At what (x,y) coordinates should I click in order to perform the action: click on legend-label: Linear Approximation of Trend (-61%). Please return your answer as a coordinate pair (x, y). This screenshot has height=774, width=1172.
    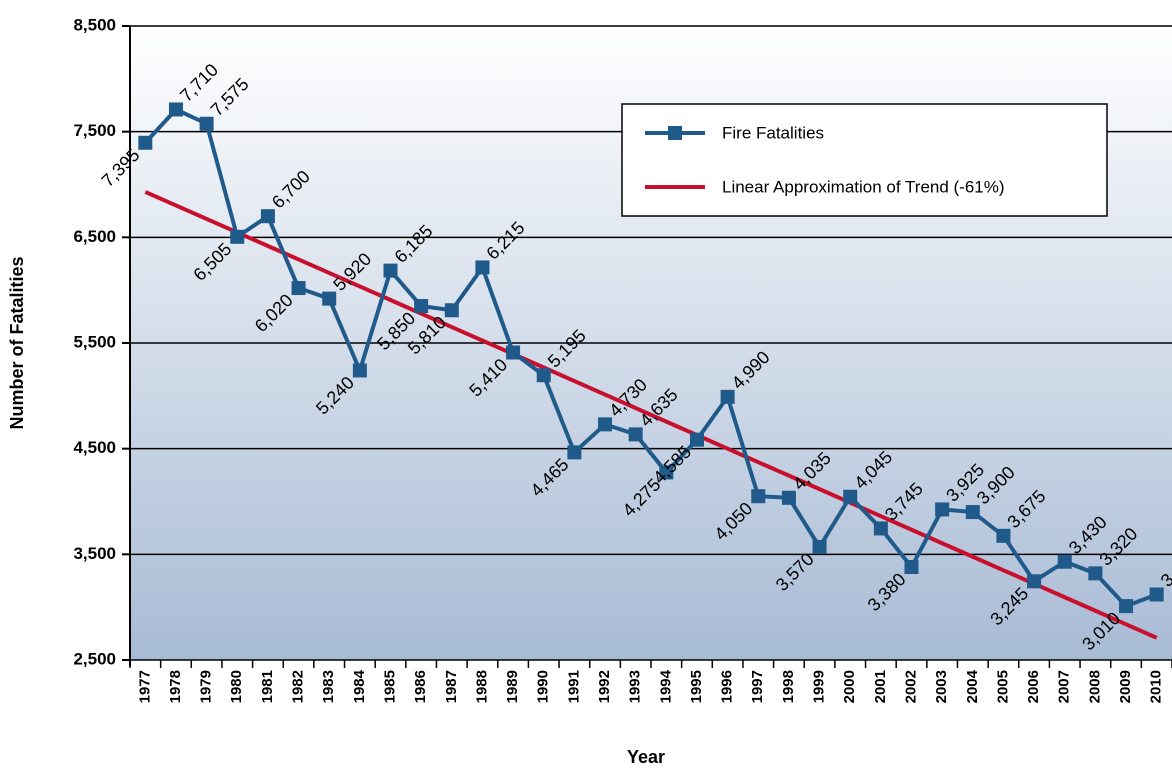
    Looking at the image, I should click on (863, 186).